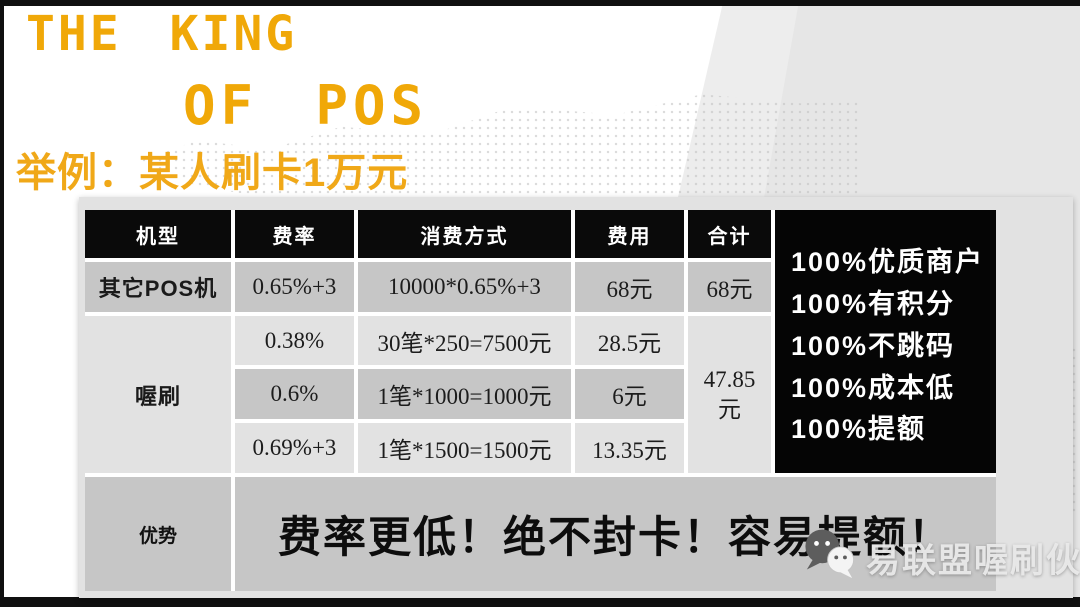 This screenshot has width=1080, height=607. I want to click on benefit-item: 100%提额, so click(859, 429).